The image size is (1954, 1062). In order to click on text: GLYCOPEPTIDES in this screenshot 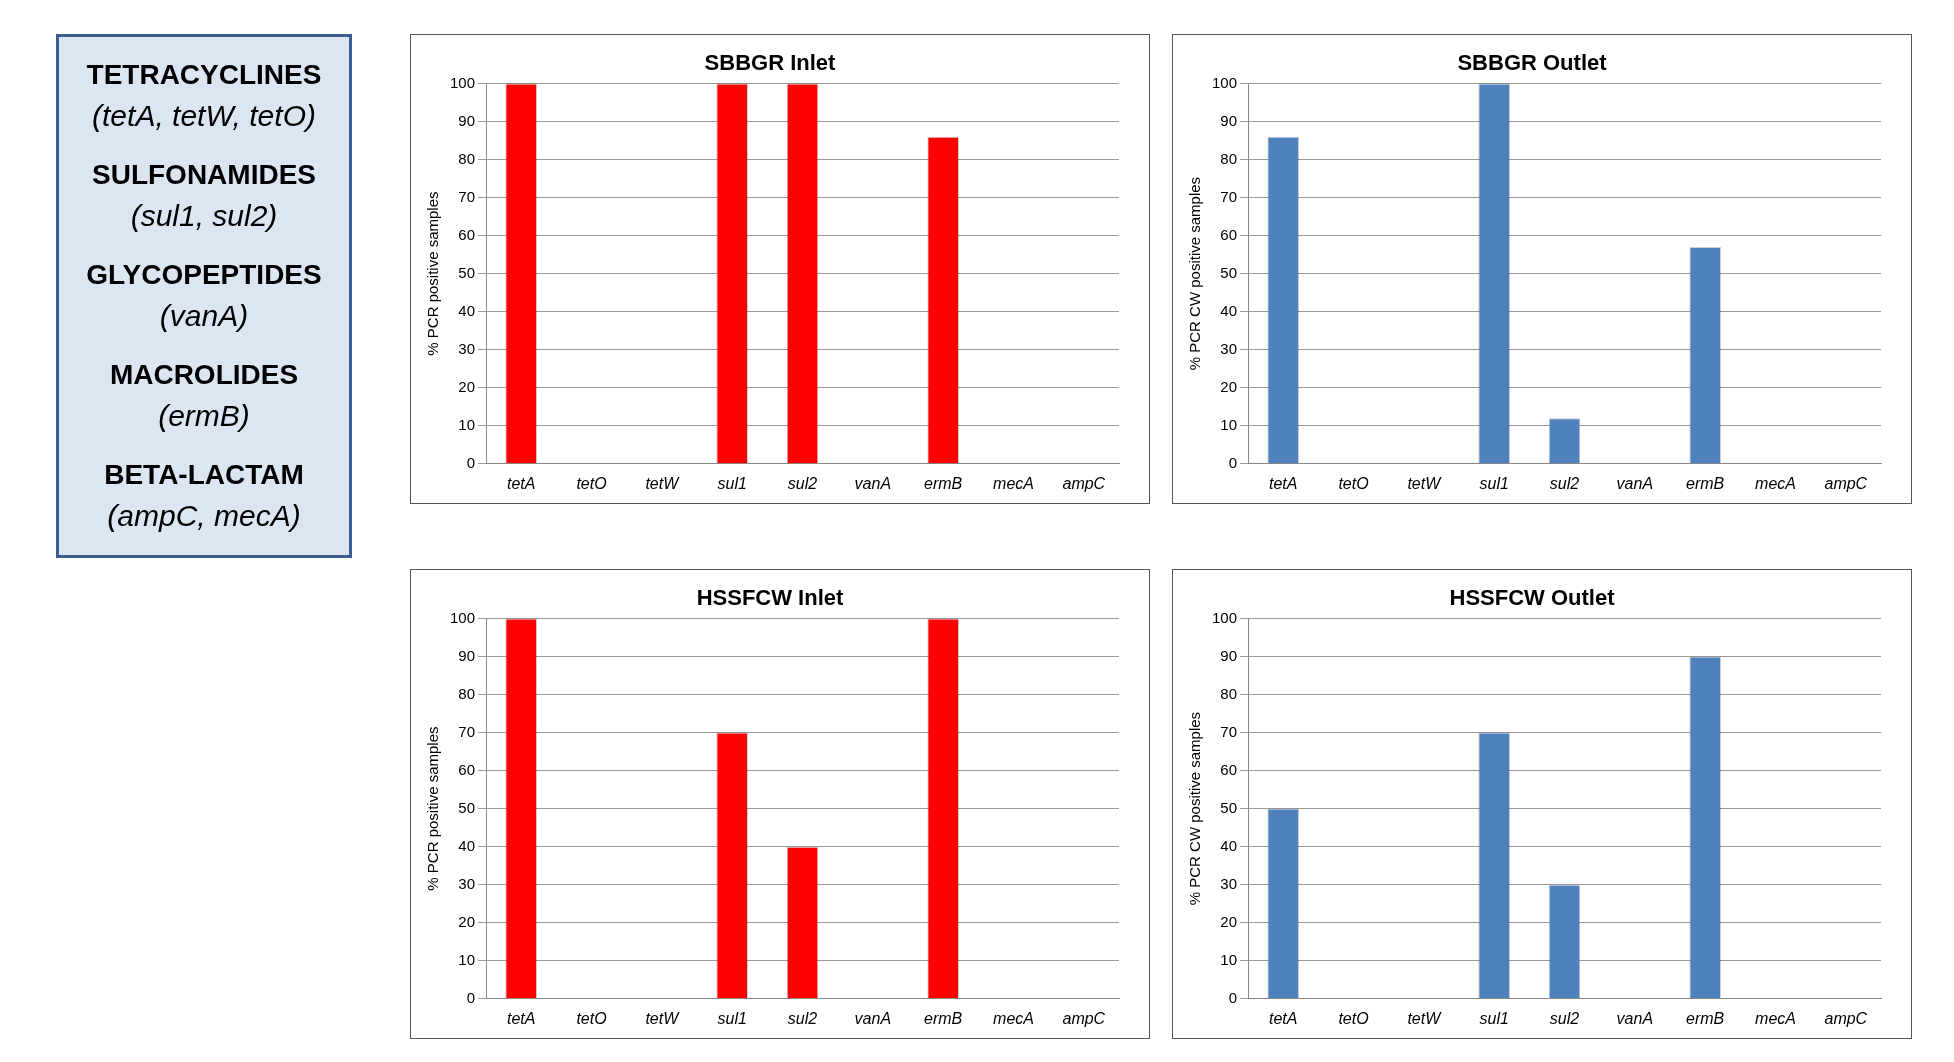, I will do `click(204, 275)`.